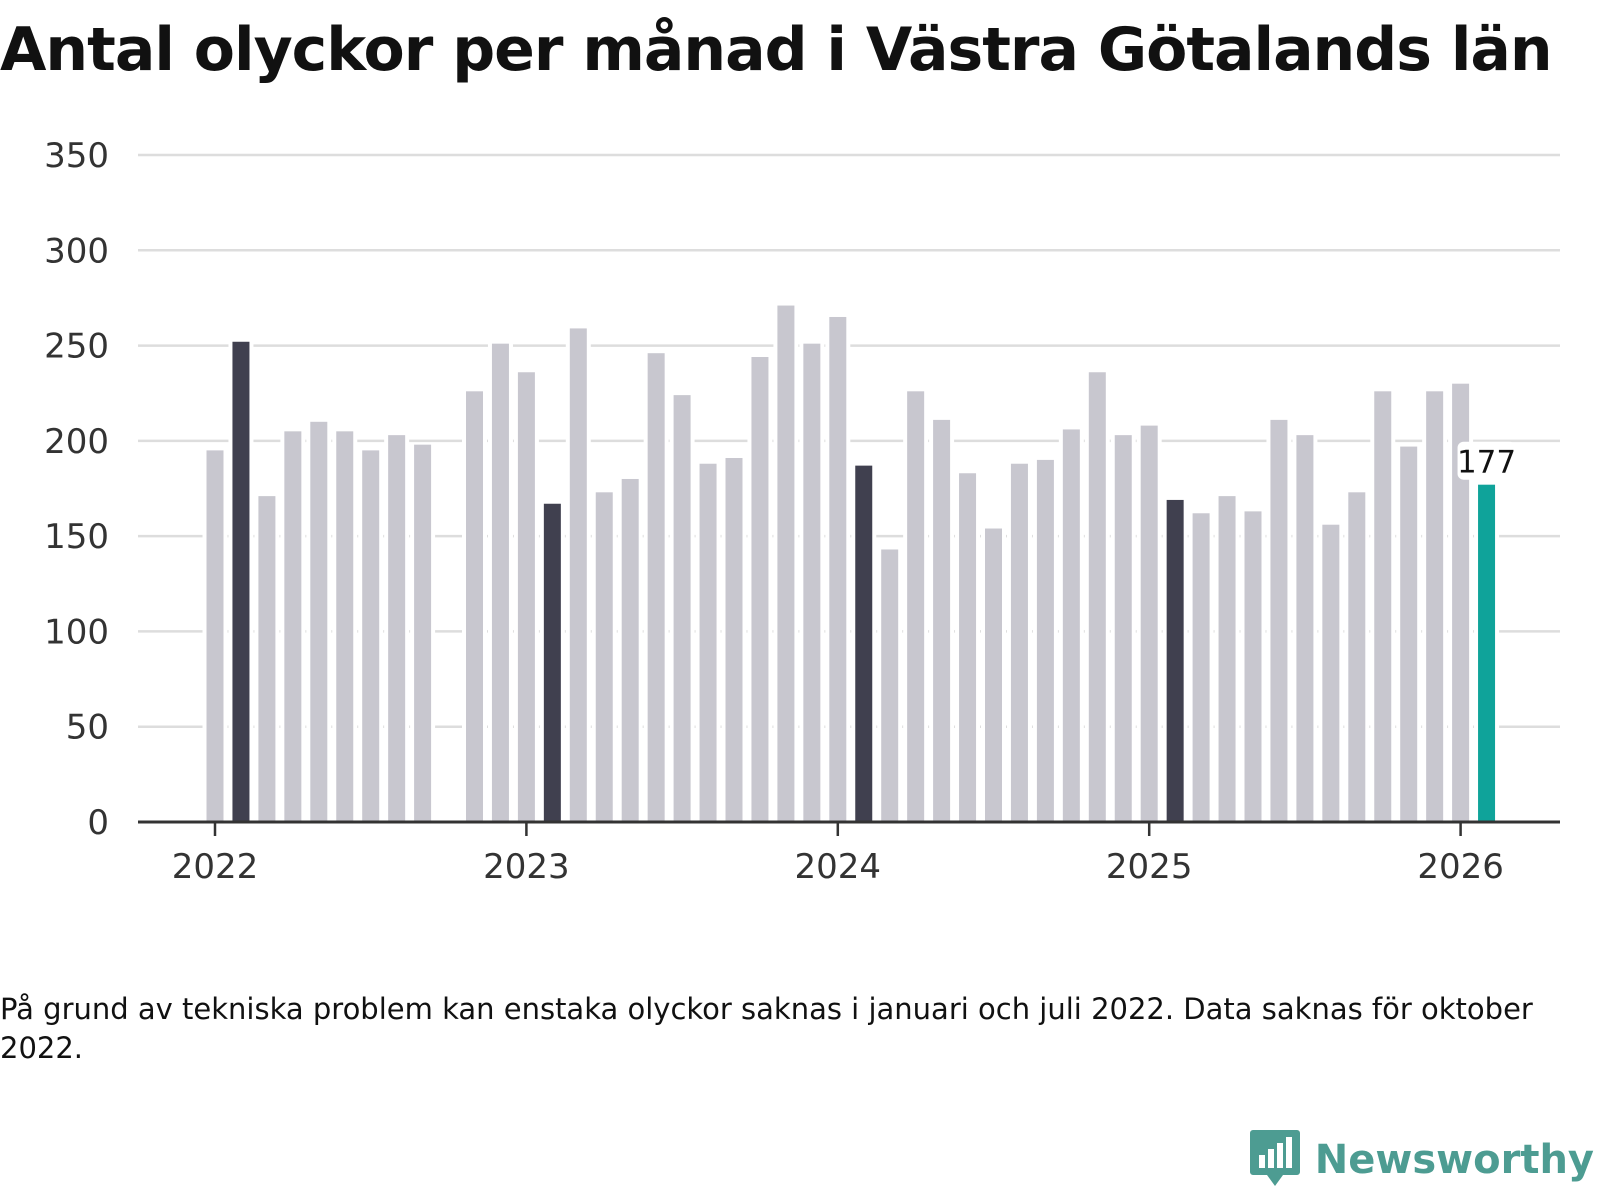 The height and width of the screenshot is (1200, 1600). Describe the element at coordinates (76, 442) in the screenshot. I see `y-tick-label: 200` at that location.